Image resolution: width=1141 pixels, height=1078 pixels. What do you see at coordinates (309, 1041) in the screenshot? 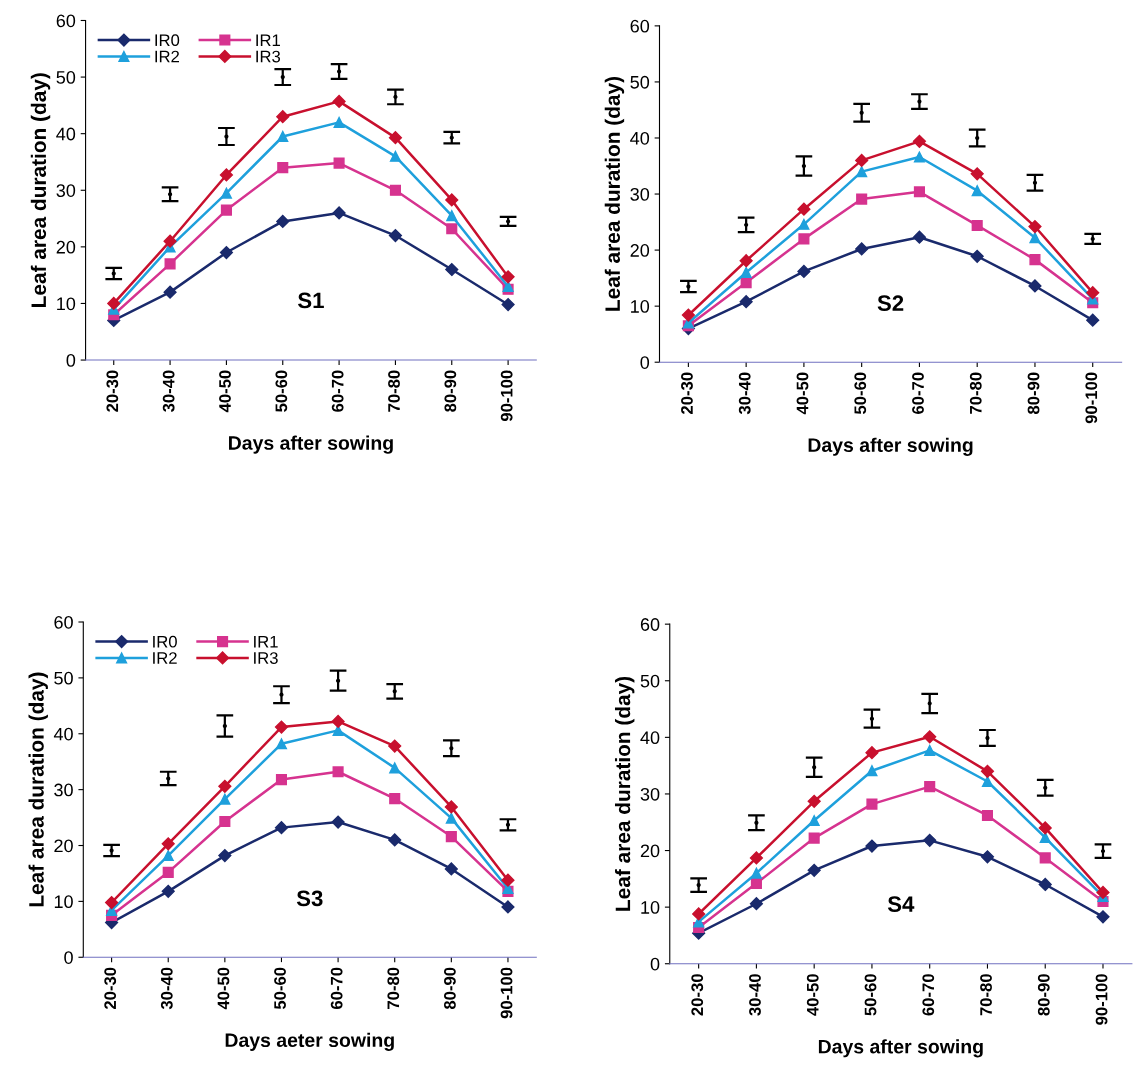
I see `x-axis-title: Days aeter sowing` at bounding box center [309, 1041].